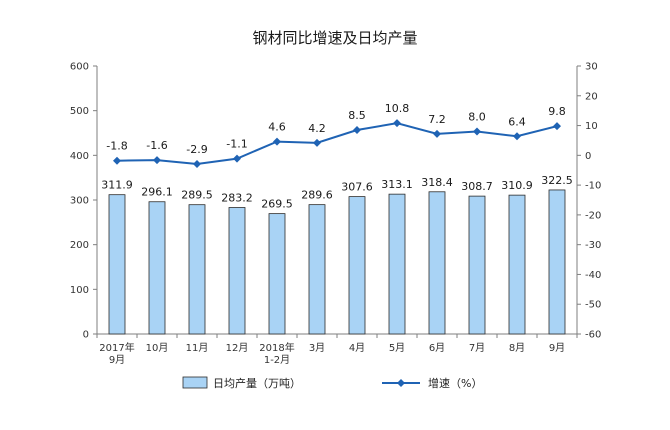  Describe the element at coordinates (591, 96) in the screenshot. I see `right-axis-tick-label: 20` at that location.